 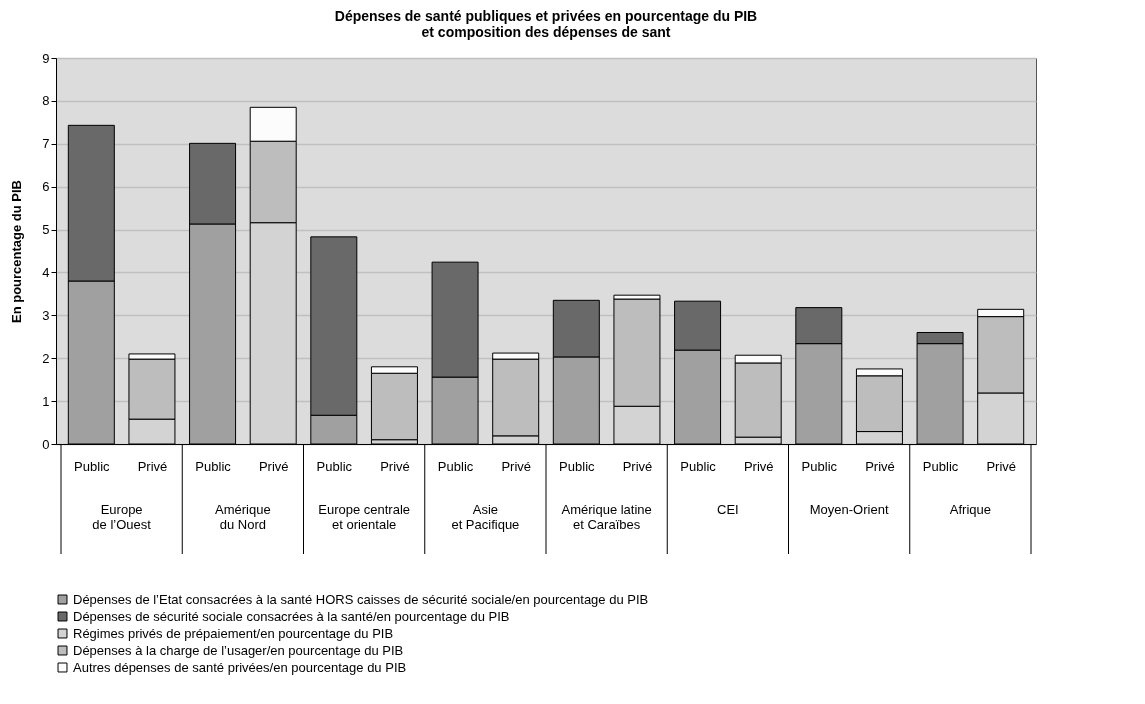 I want to click on y-tick-label: 2, so click(x=46, y=358).